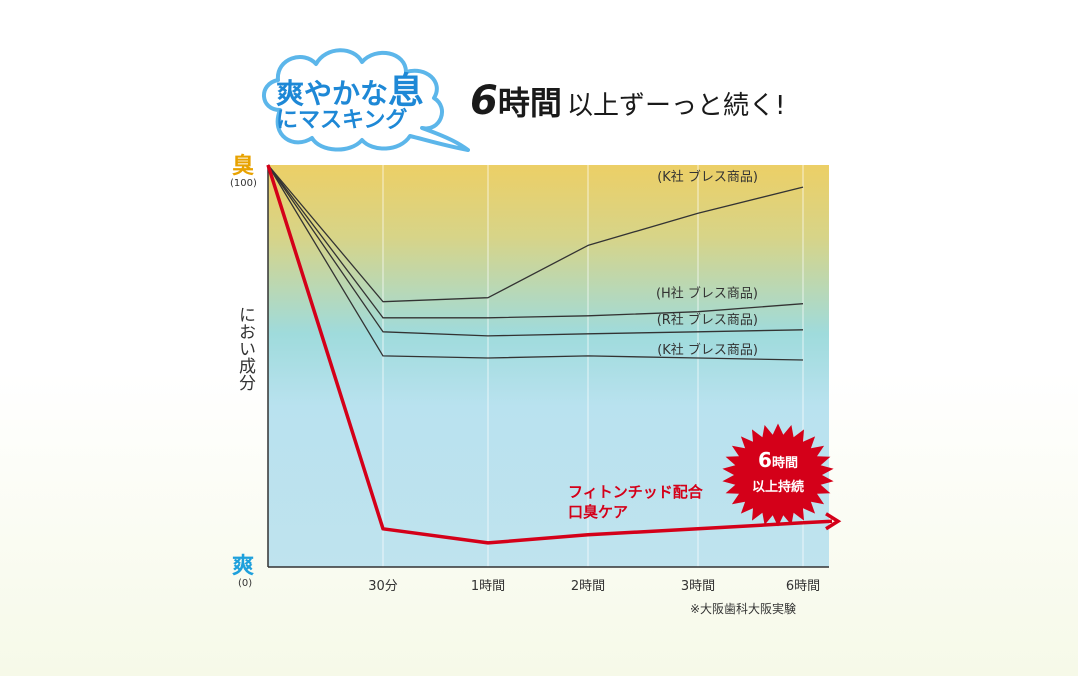  I want to click on x-tick-layer: 30分 1時間 2時間 3時間 6時間, so click(594, 586).